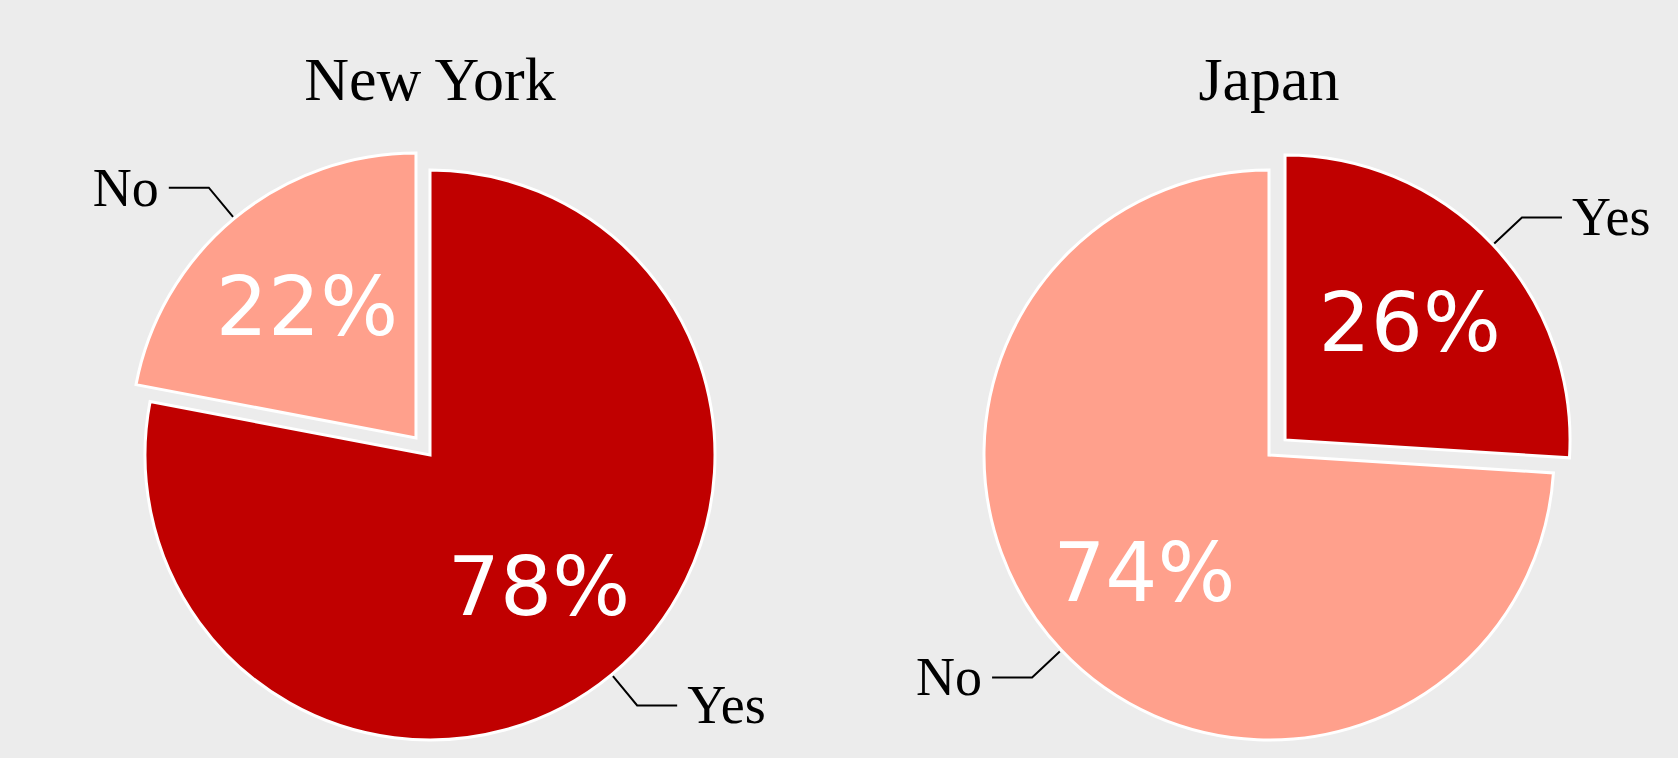 The image size is (1678, 758). Describe the element at coordinates (1144, 572) in the screenshot. I see `data-label: 74%` at that location.